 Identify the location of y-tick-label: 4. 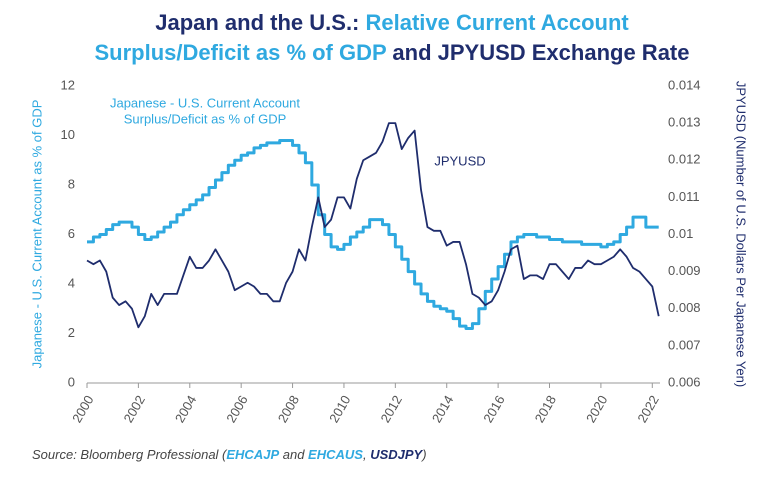
(71, 282).